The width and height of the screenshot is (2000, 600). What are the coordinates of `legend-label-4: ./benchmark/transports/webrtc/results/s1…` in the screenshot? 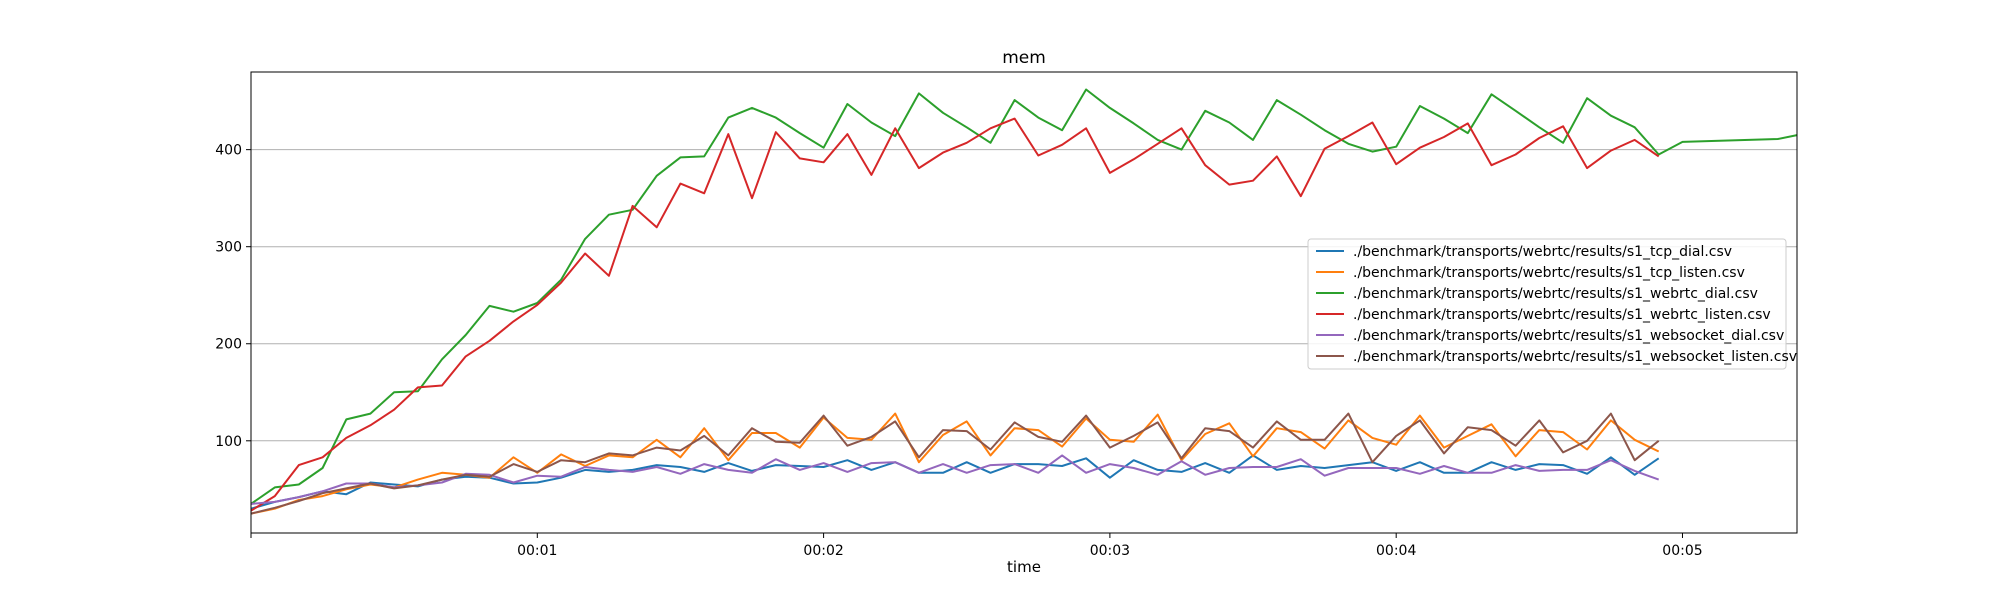 It's located at (1568, 336).